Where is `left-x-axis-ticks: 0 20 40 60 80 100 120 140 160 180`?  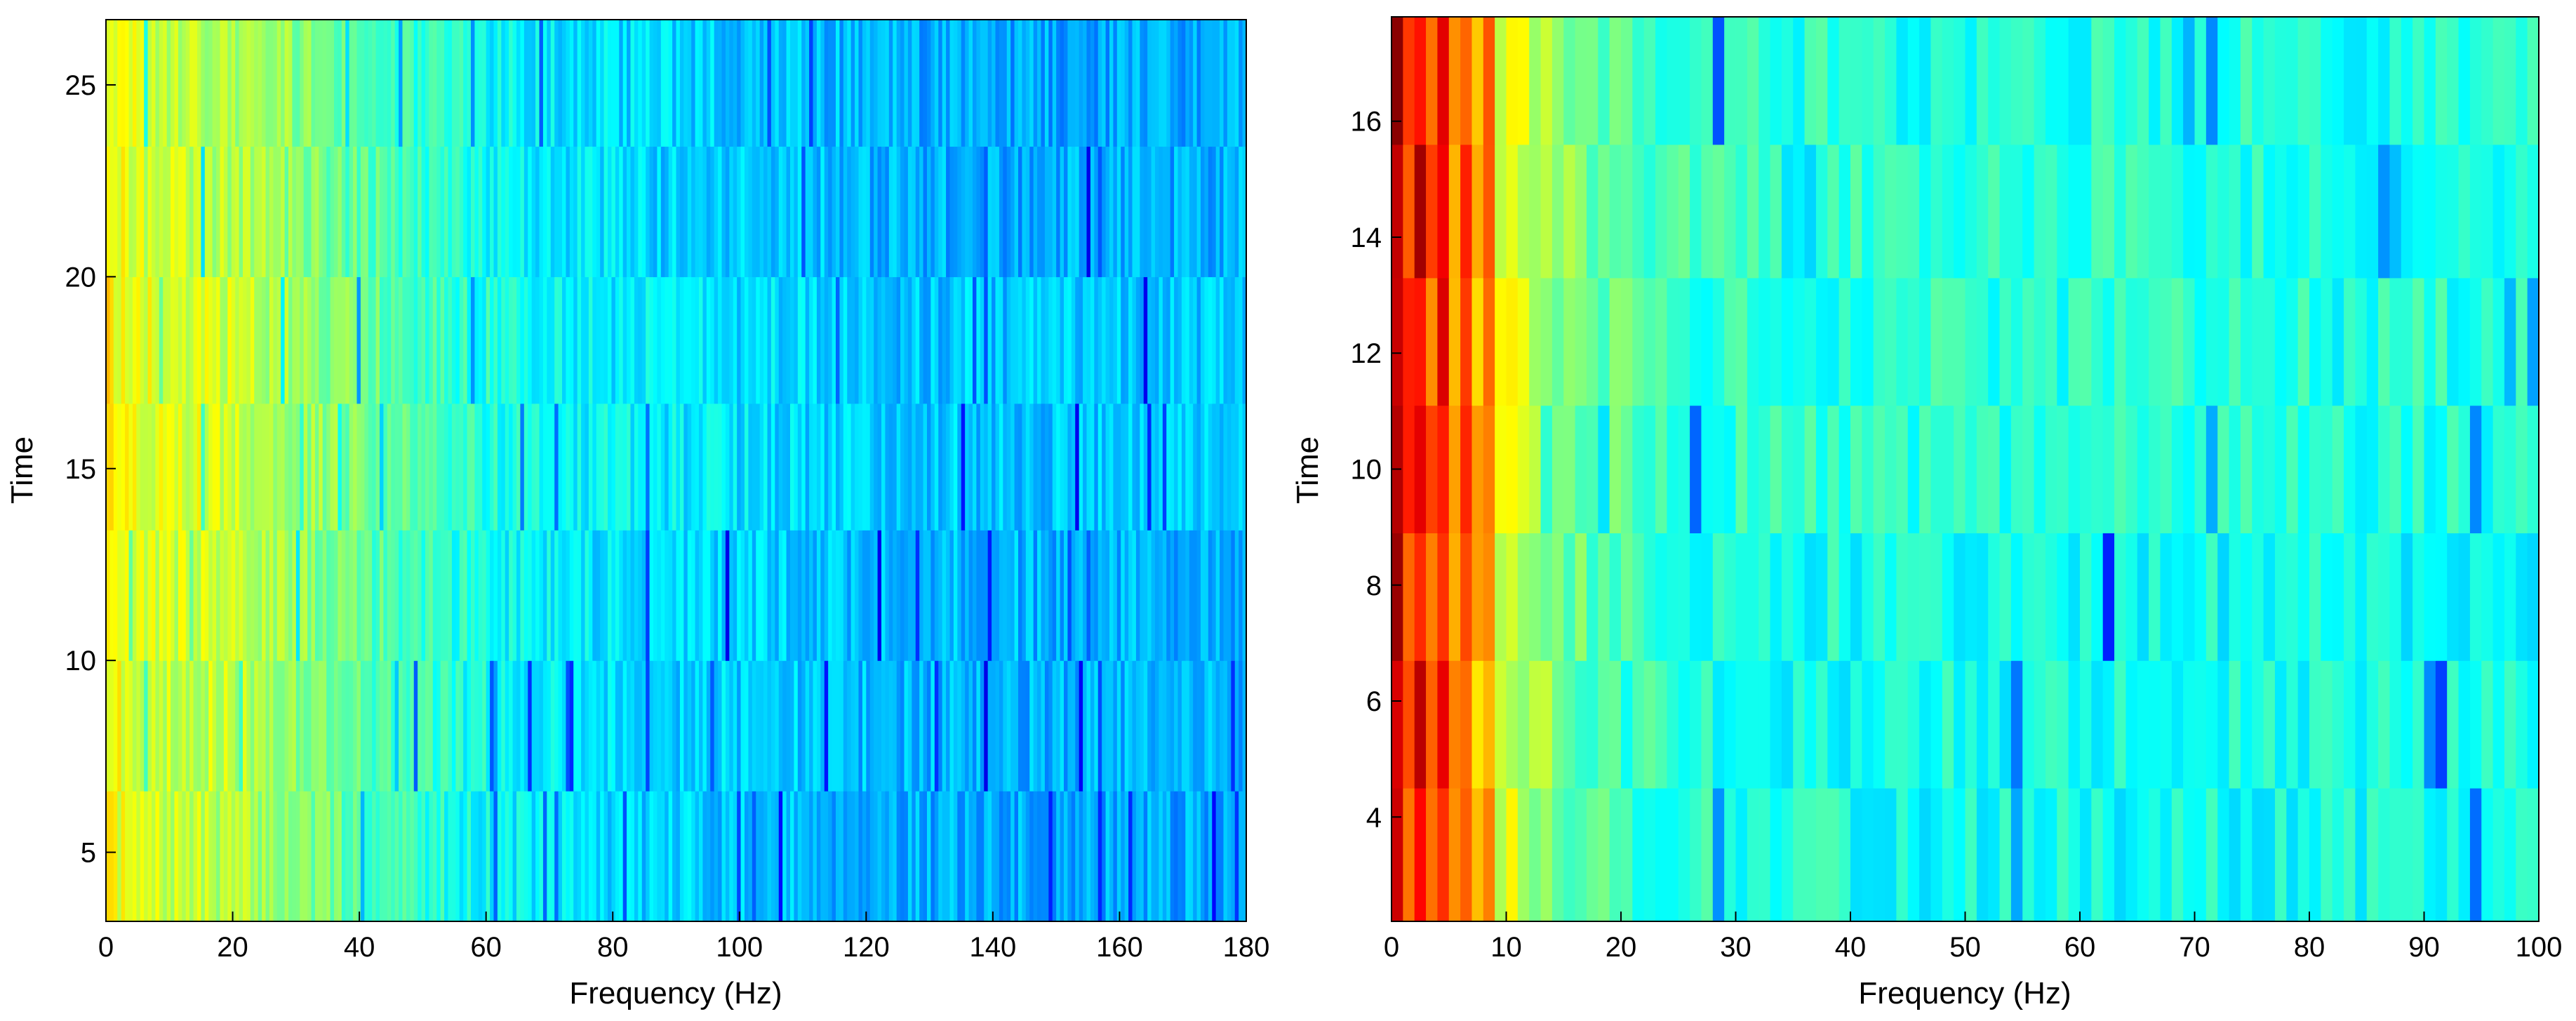
left-x-axis-ticks: 0 20 40 60 80 100 120 140 160 180 is located at coordinates (683, 937).